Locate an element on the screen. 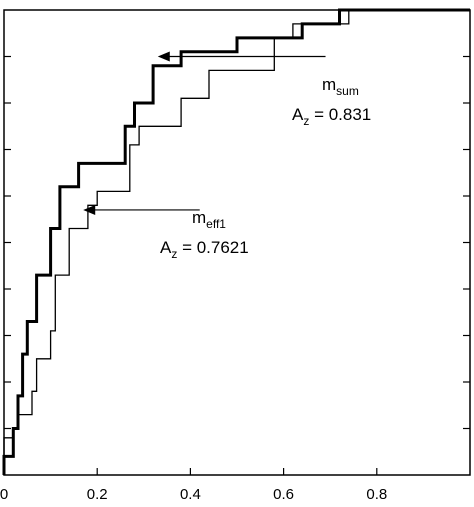 This screenshot has width=474, height=507. annotation-2-label: meff1 is located at coordinates (209, 219).